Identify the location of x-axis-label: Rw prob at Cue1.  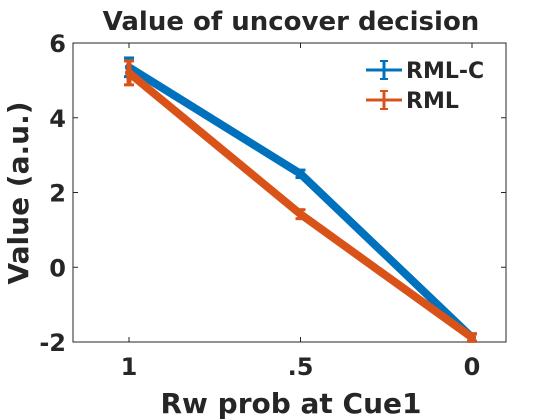
(290, 403).